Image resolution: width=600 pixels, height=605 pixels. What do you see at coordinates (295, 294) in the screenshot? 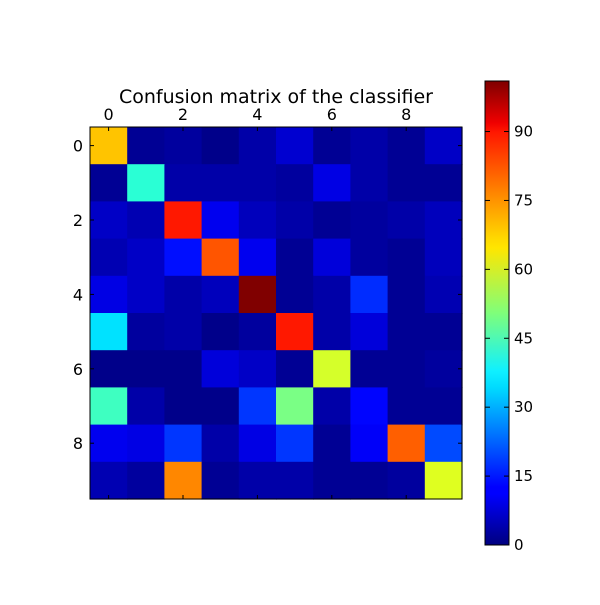
I see `heatmap-cell-r4-c5` at bounding box center [295, 294].